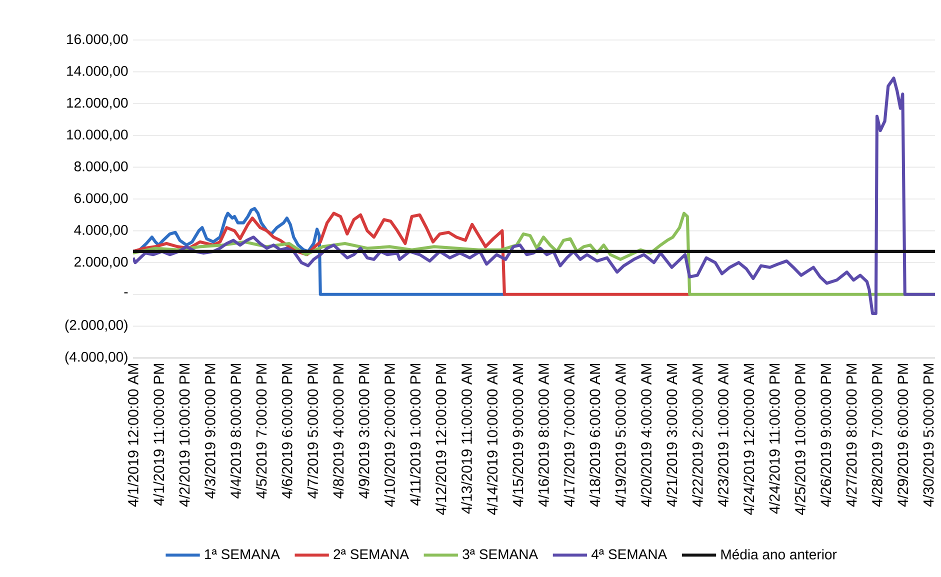  I want to click on y-tick-label: 6.000,00, so click(101, 199).